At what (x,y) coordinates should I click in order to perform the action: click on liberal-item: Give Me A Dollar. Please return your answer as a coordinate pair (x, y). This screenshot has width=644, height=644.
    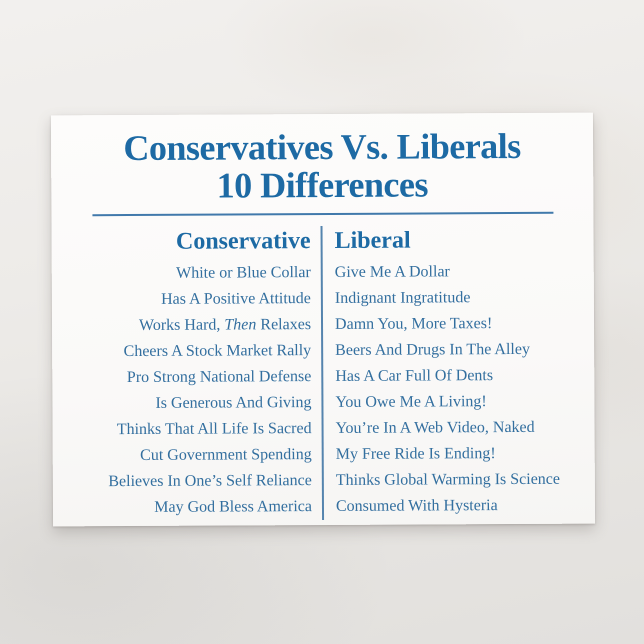
    Looking at the image, I should click on (392, 272).